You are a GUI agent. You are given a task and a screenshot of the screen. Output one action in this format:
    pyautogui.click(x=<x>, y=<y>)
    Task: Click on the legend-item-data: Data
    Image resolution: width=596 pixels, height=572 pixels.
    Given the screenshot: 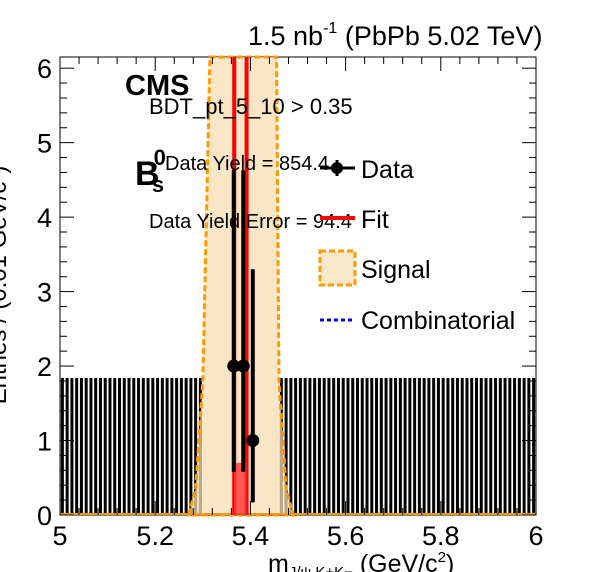 What is the action you would take?
    pyautogui.click(x=367, y=170)
    